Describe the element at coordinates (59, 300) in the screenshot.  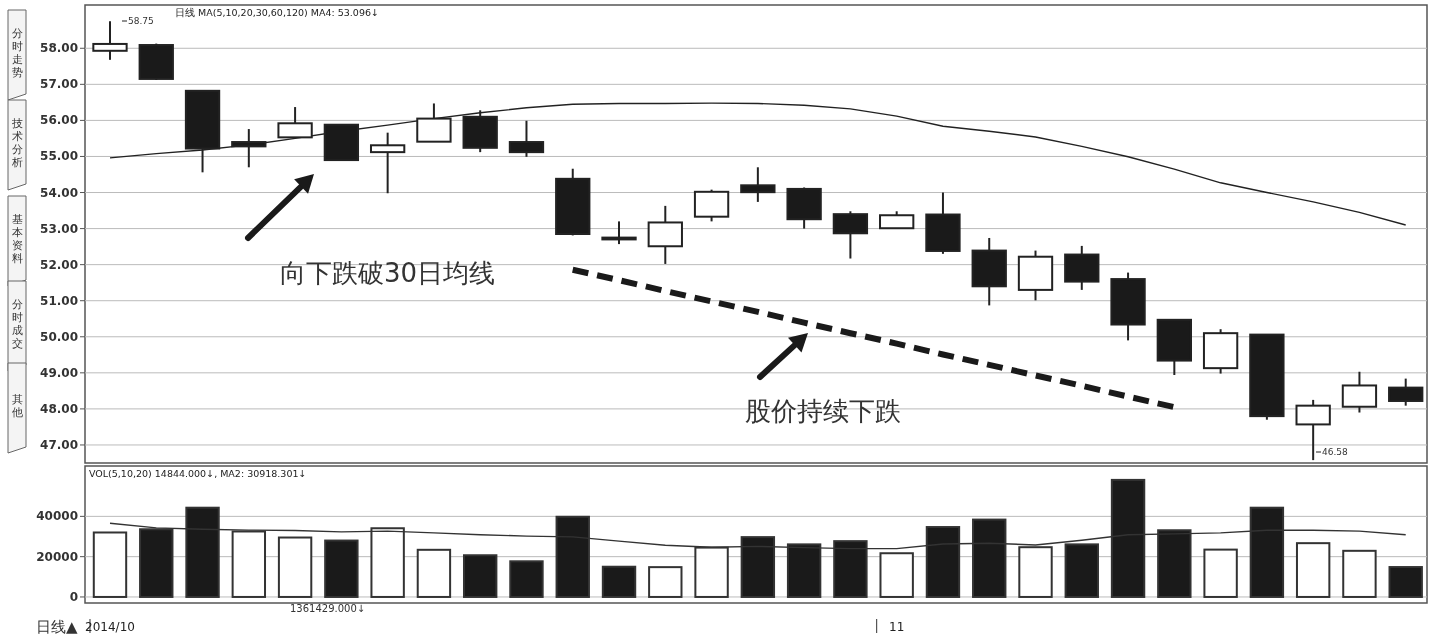
I see `y-tick-label: 51.00` at that location.